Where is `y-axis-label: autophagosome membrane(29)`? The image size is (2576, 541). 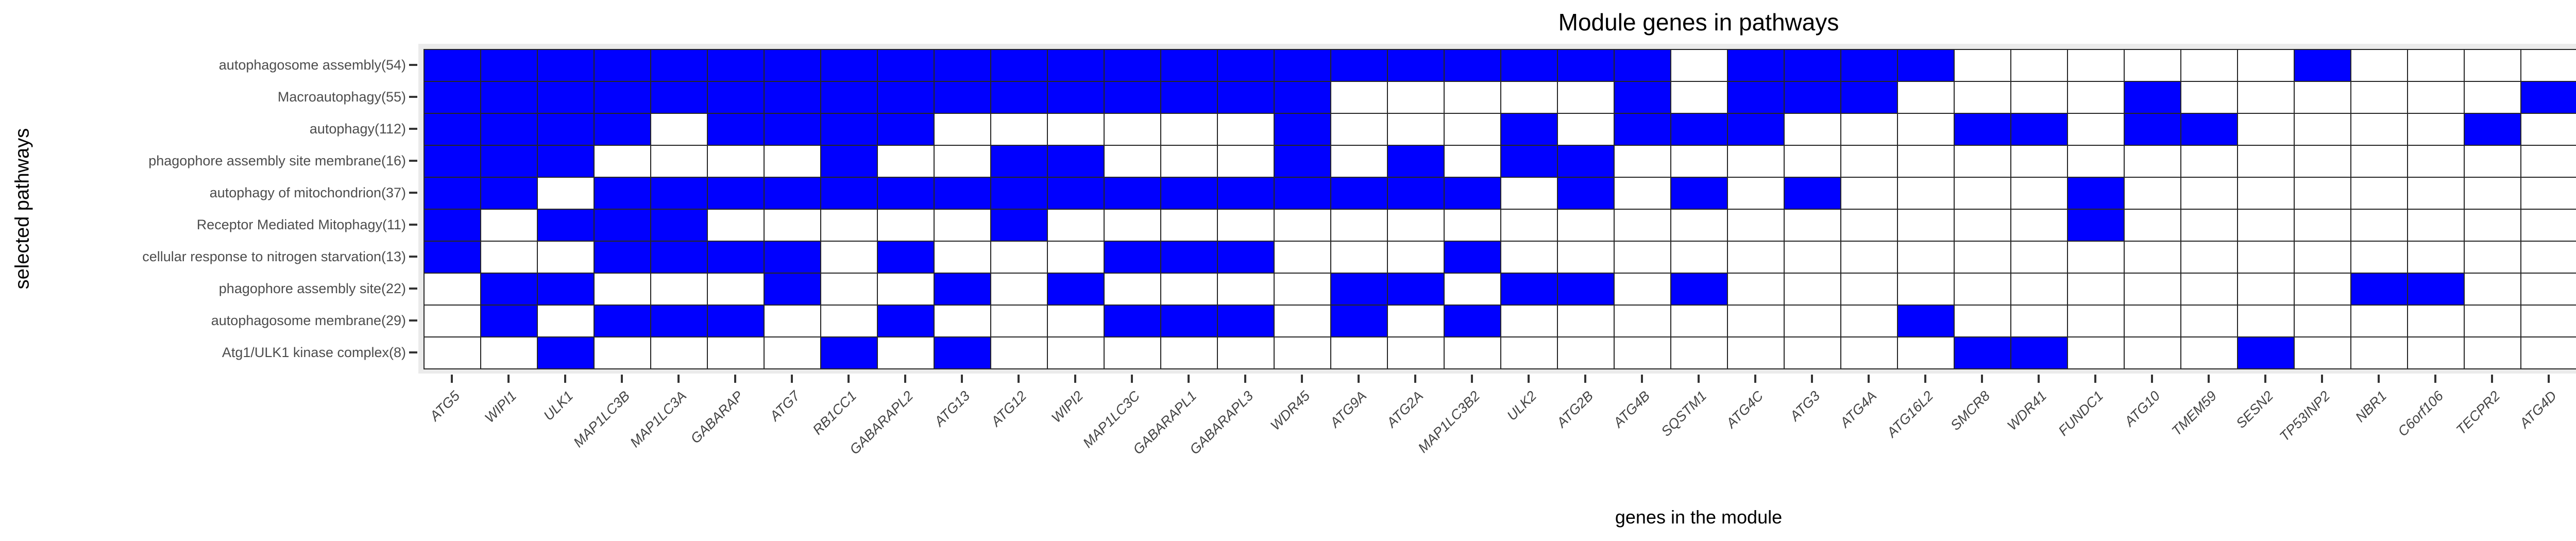
y-axis-label: autophagosome membrane(29) is located at coordinates (308, 320).